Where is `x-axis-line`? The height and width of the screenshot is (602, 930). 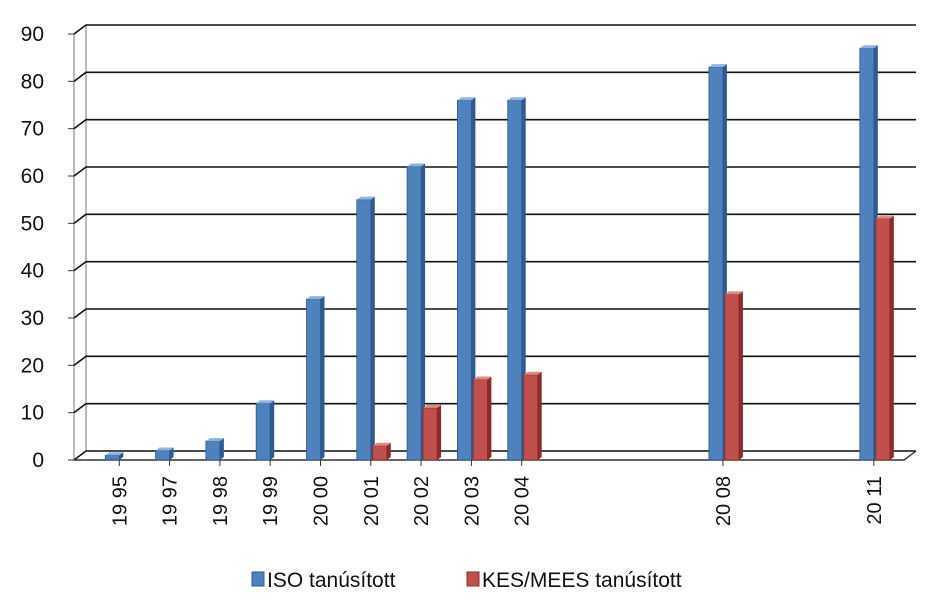 x-axis-line is located at coordinates (495, 455).